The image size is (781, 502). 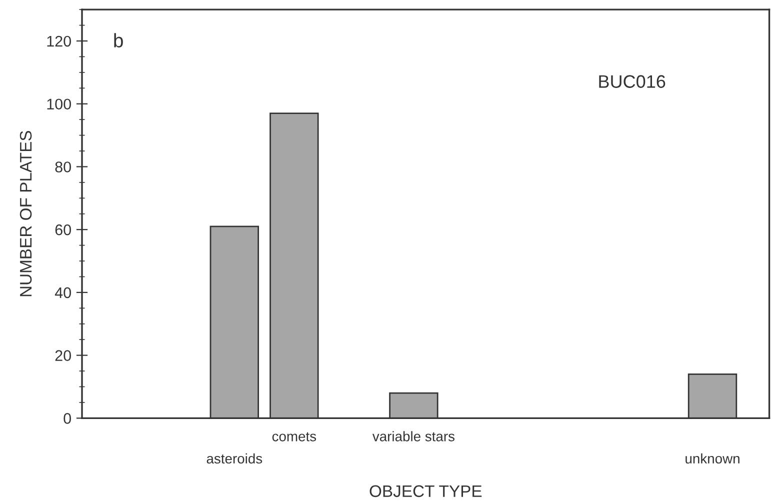 What do you see at coordinates (63, 167) in the screenshot?
I see `y-tick-label: 80` at bounding box center [63, 167].